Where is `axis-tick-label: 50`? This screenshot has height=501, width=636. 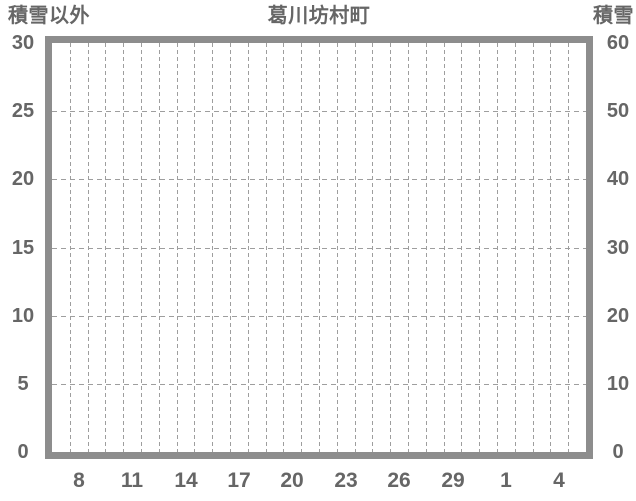 axis-tick-label: 50 is located at coordinates (618, 111).